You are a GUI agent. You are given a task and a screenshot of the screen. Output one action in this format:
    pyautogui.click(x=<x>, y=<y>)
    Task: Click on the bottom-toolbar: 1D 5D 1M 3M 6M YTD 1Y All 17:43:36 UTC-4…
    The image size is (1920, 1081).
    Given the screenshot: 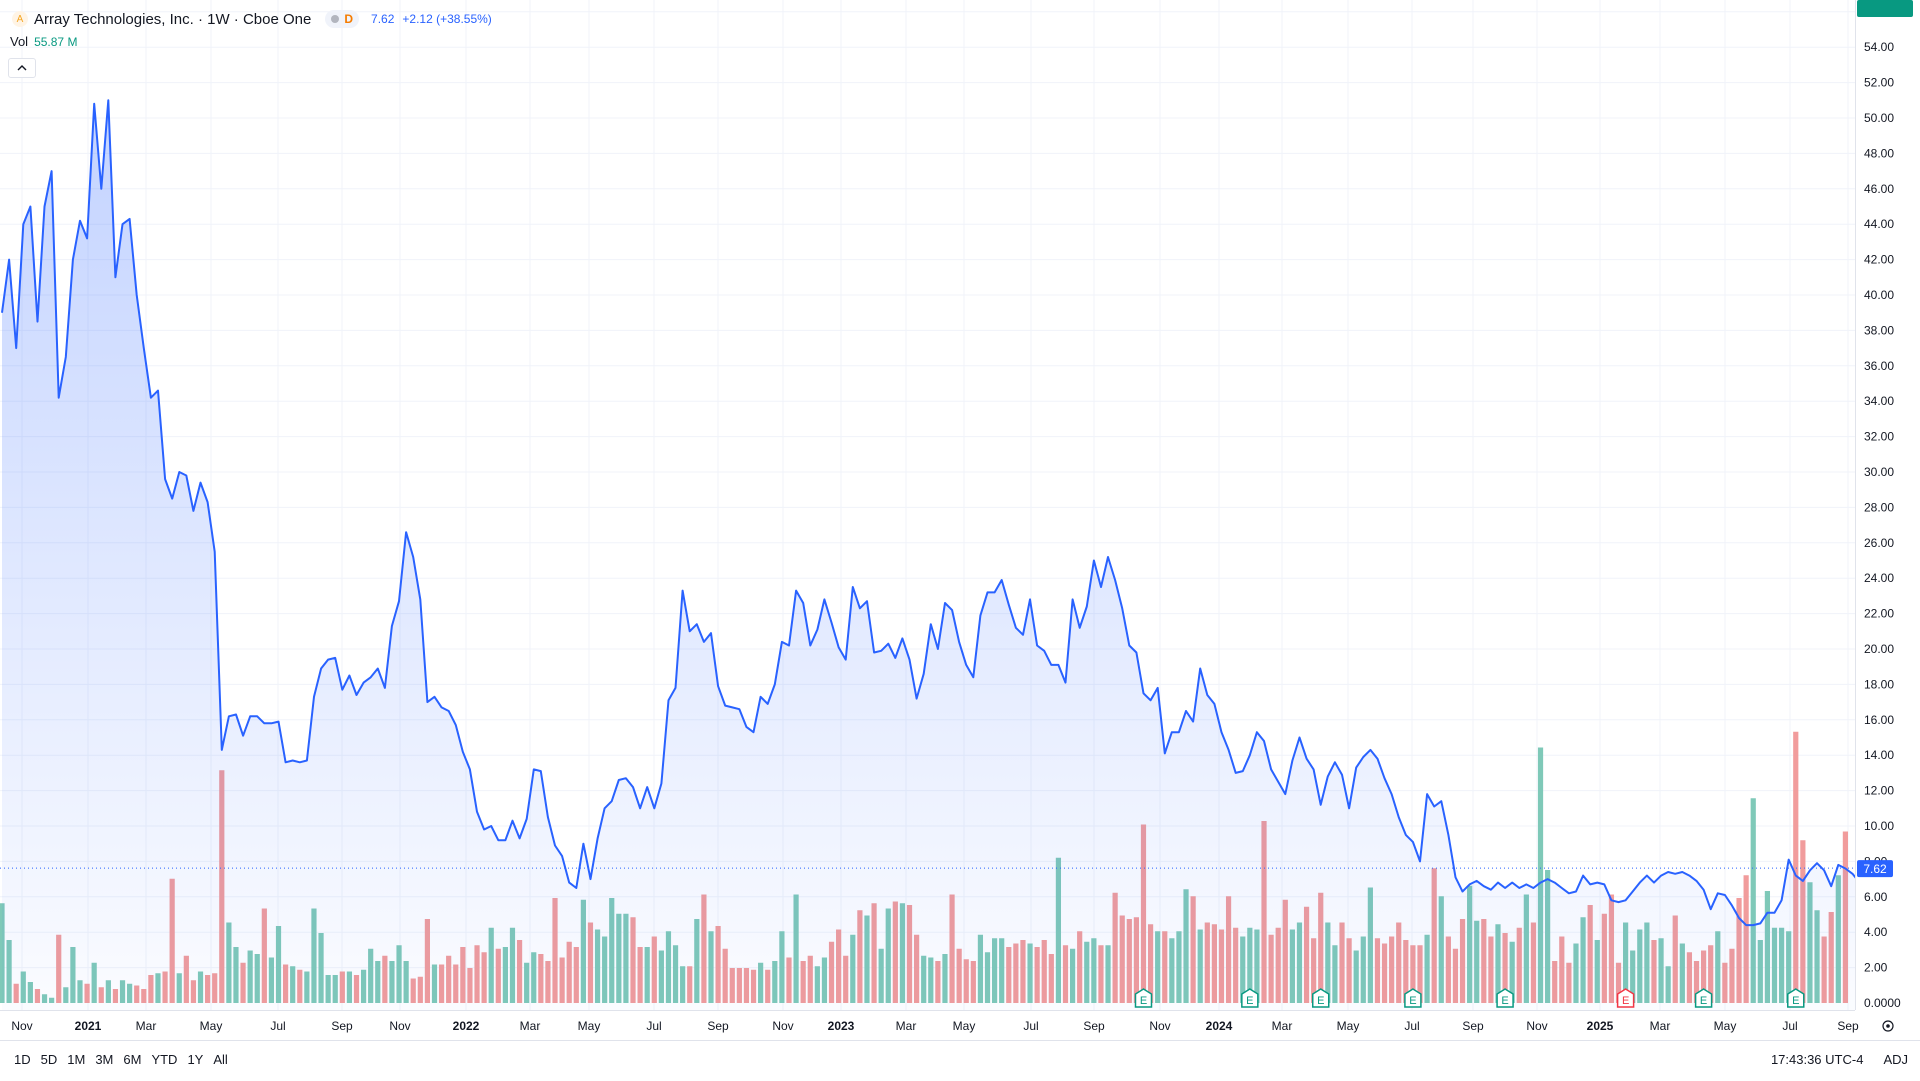 What is the action you would take?
    pyautogui.click(x=960, y=1060)
    